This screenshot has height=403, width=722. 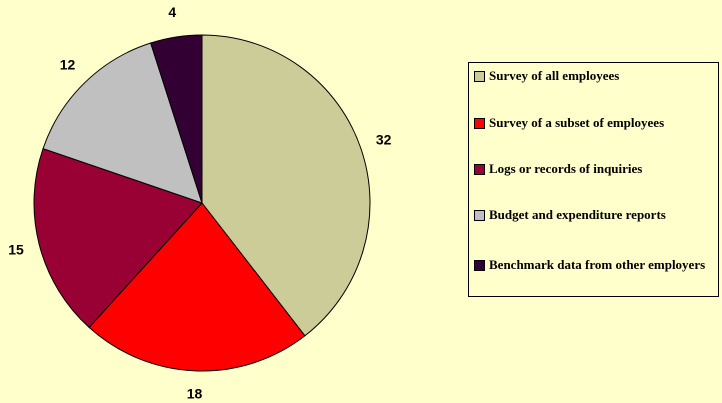 I want to click on legend-entry: Logs or records of inquiries, so click(x=597, y=169).